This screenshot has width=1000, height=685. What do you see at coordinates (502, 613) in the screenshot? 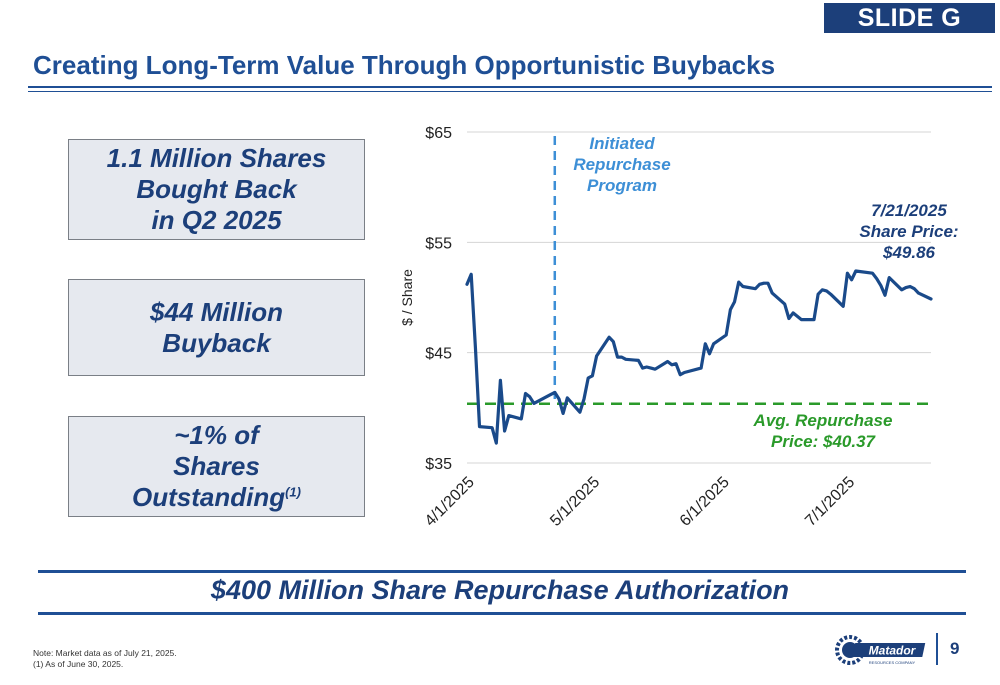
I see `authorization-rule-bottom` at bounding box center [502, 613].